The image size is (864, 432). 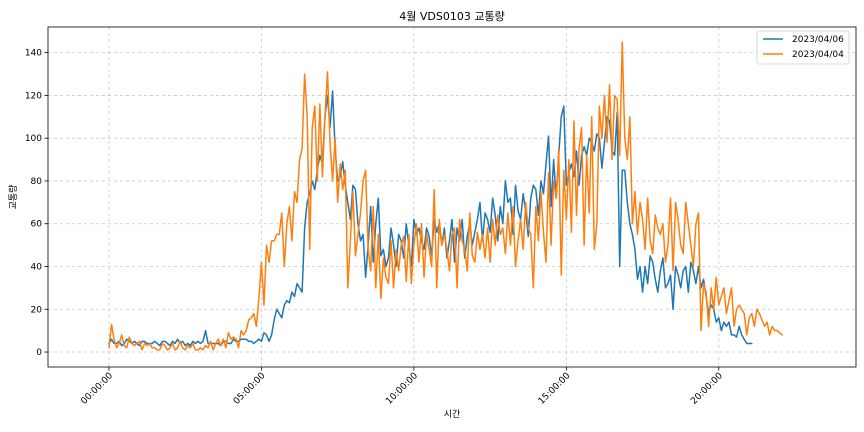 What do you see at coordinates (39, 353) in the screenshot?
I see `y-tick-label: 0` at bounding box center [39, 353].